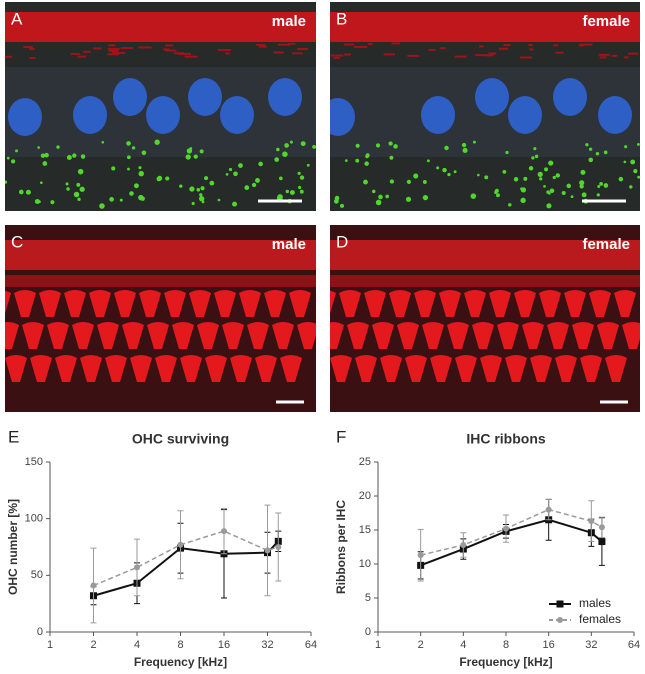  I want to click on y-tick-label: 5, so click(368, 598).